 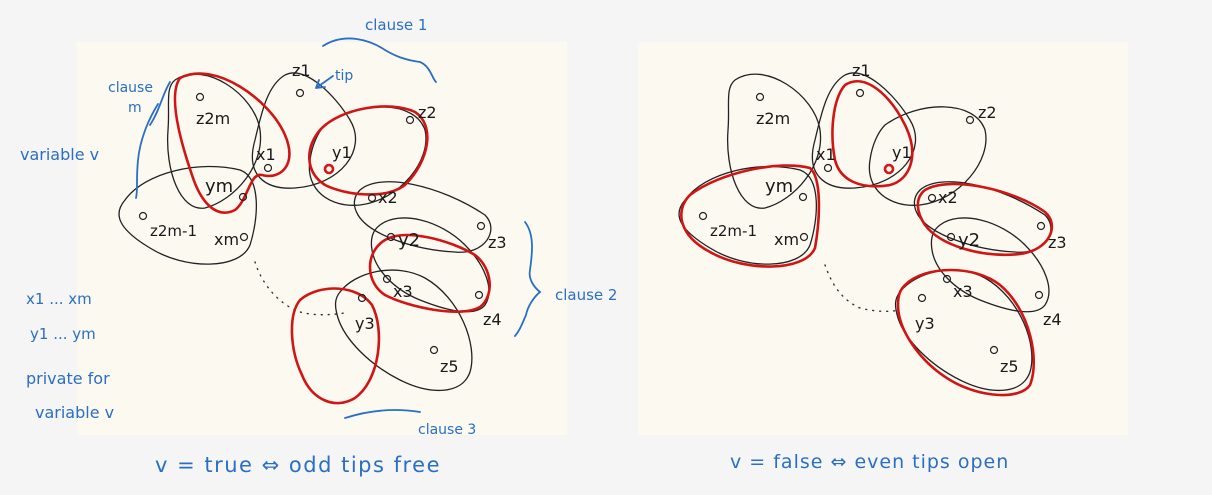 What do you see at coordinates (963, 291) in the screenshot?
I see `label-x3-r: x3` at bounding box center [963, 291].